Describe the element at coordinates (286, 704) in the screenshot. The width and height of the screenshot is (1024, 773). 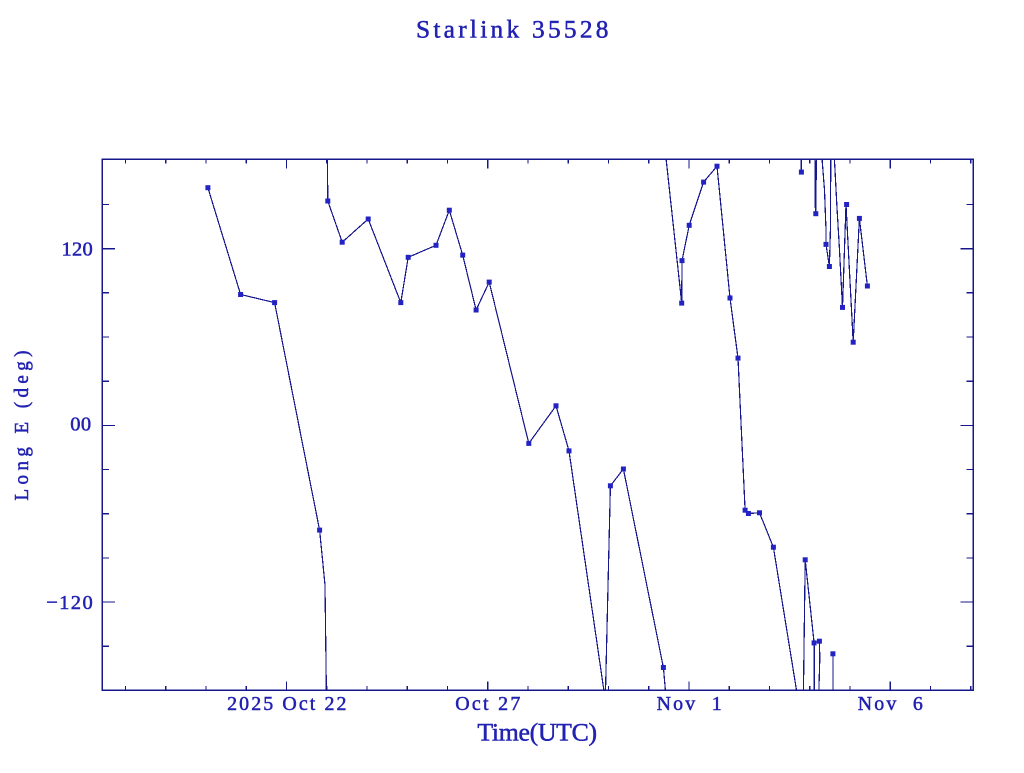
I see `svg-text: 2025 Oct 22` at that location.